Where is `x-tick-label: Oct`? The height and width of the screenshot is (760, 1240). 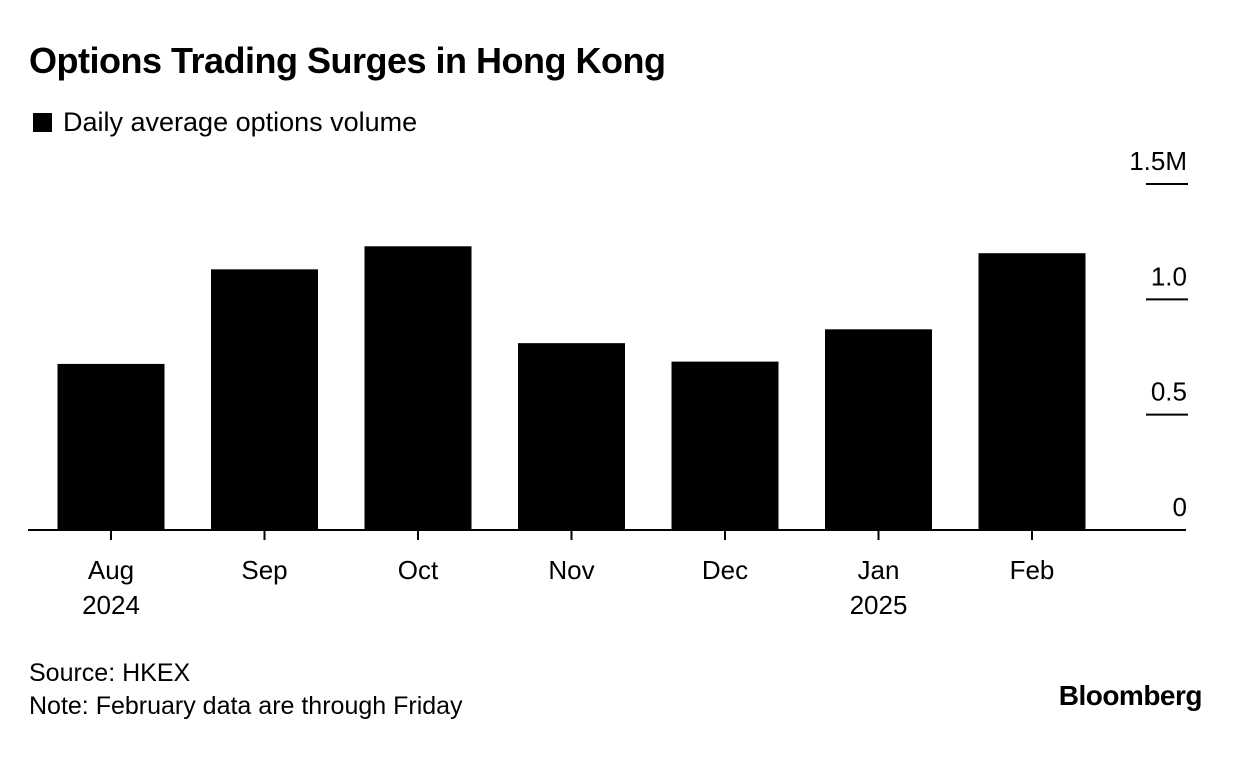 x-tick-label: Oct is located at coordinates (418, 570).